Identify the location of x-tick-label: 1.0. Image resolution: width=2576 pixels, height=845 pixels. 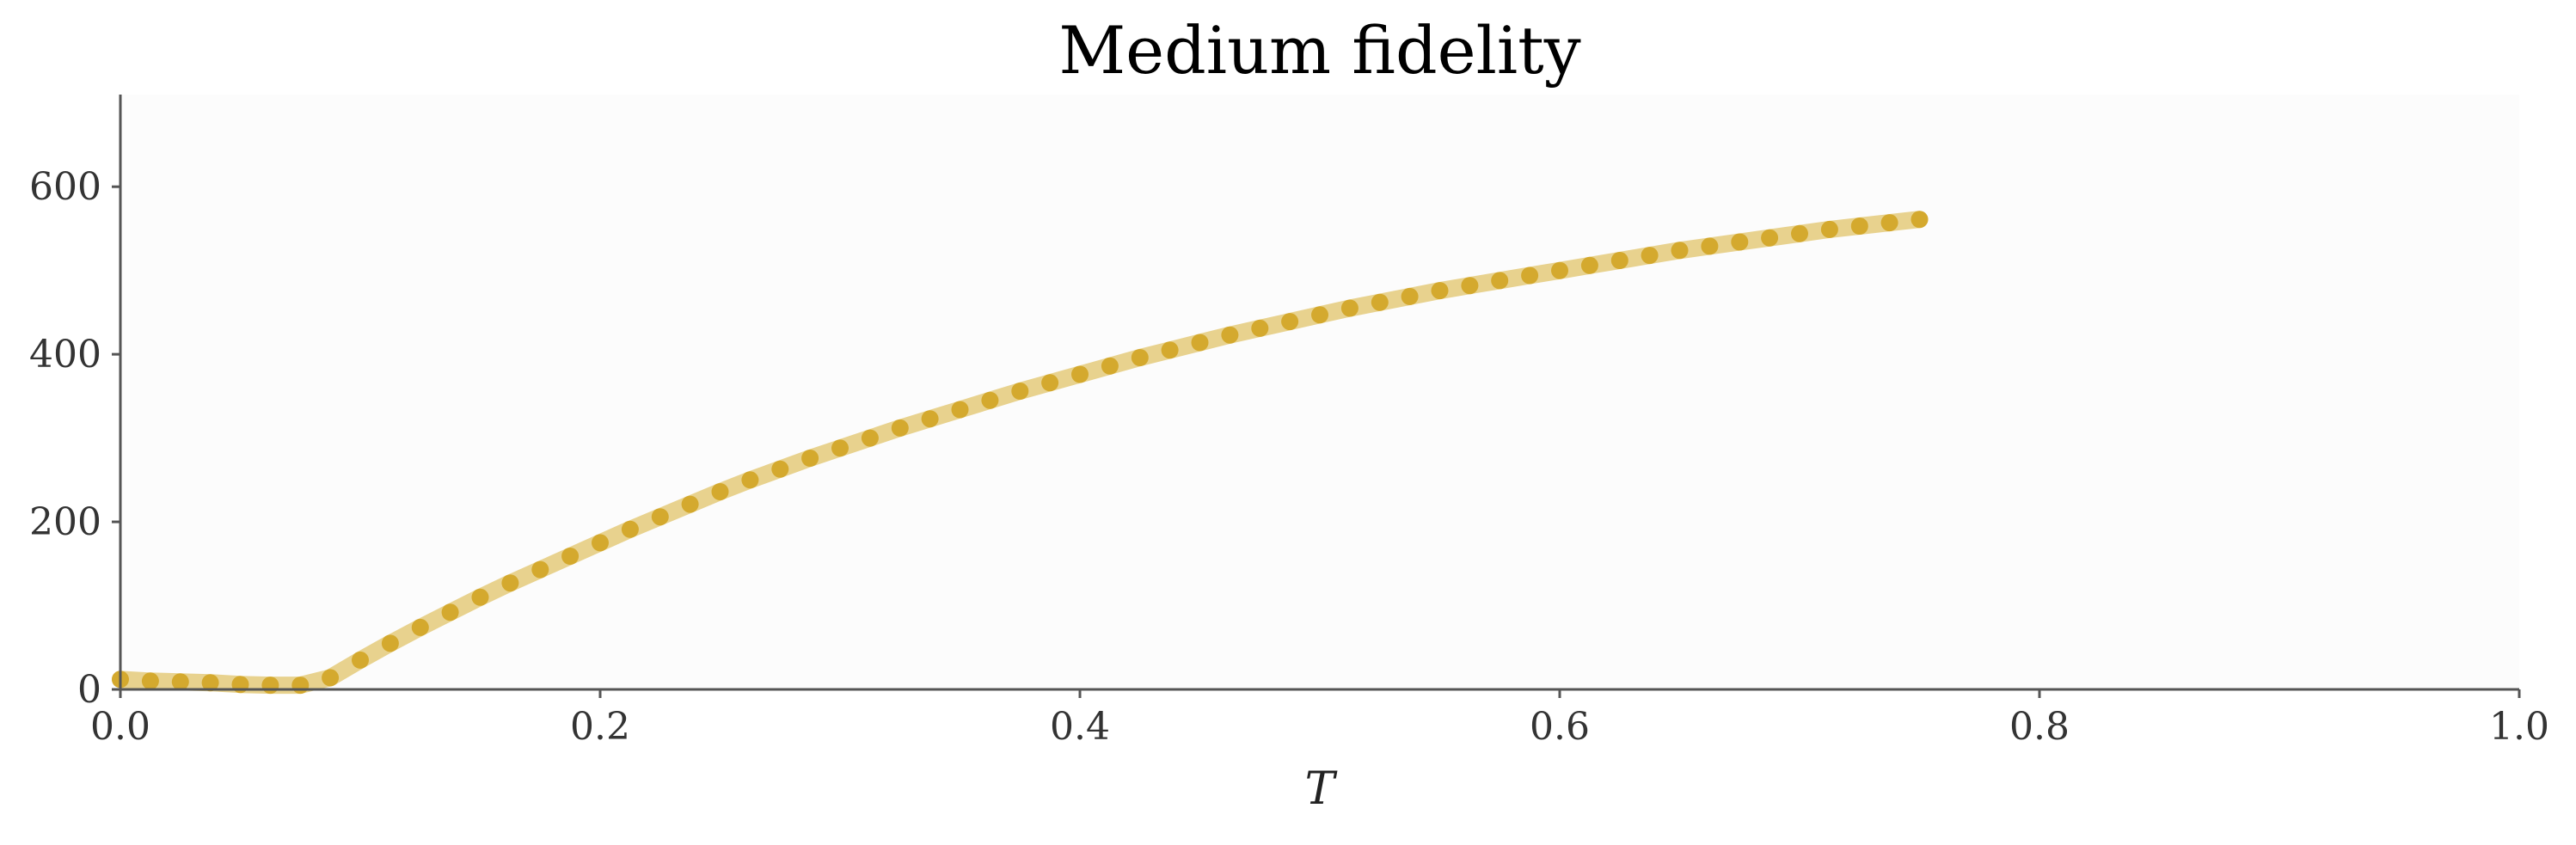
(2519, 727).